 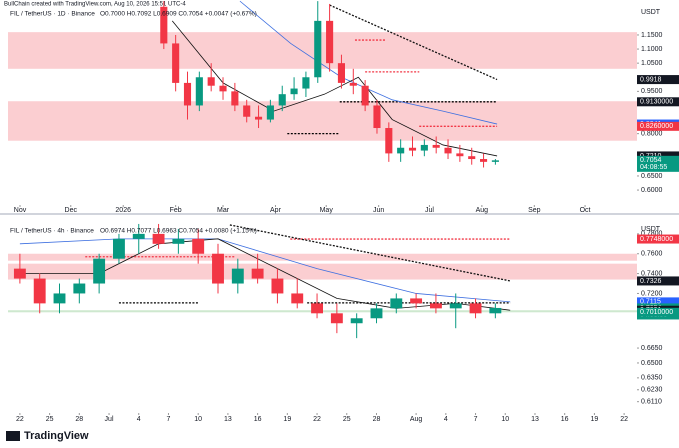 I want to click on x-tick-label: Apr, so click(x=276, y=210).